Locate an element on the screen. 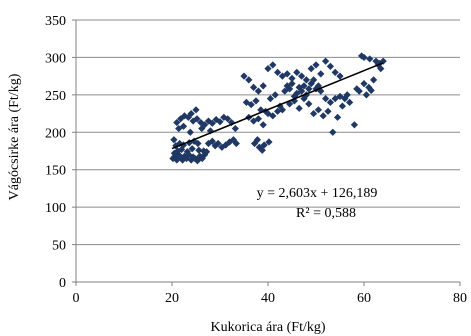  y-tick-label-100: 100 is located at coordinates (55, 208).